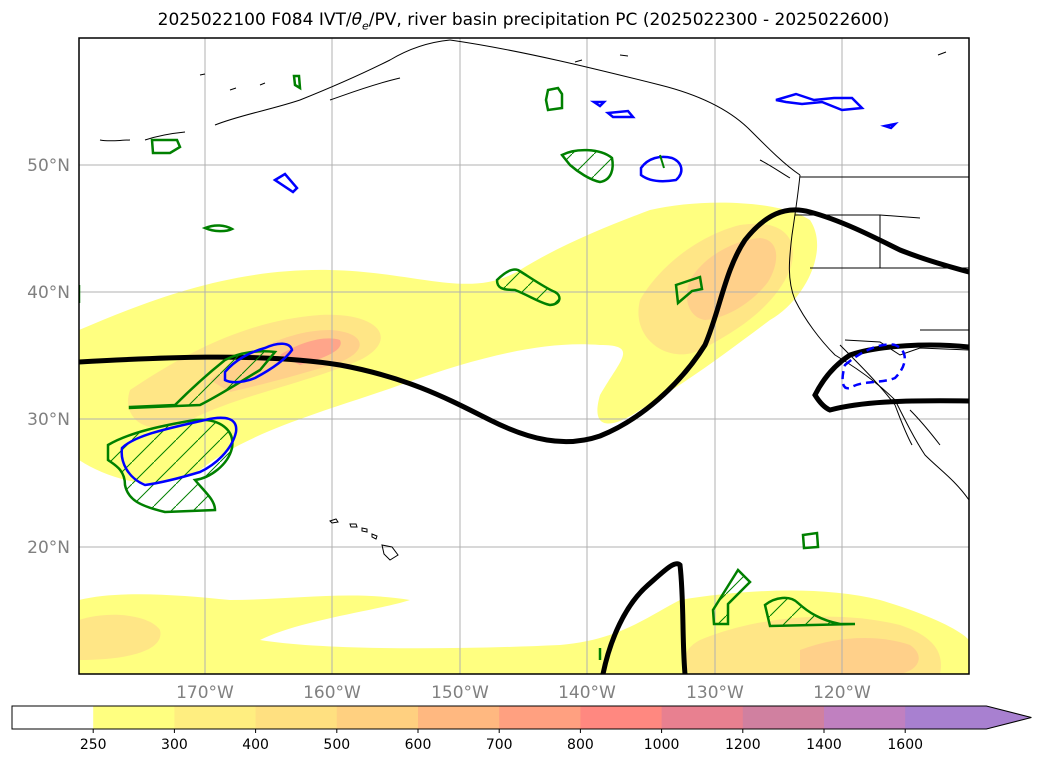 The height and width of the screenshot is (767, 1047). I want to click on lat-labels: 50°N 40°N 30°N 20°N, so click(48, 357).